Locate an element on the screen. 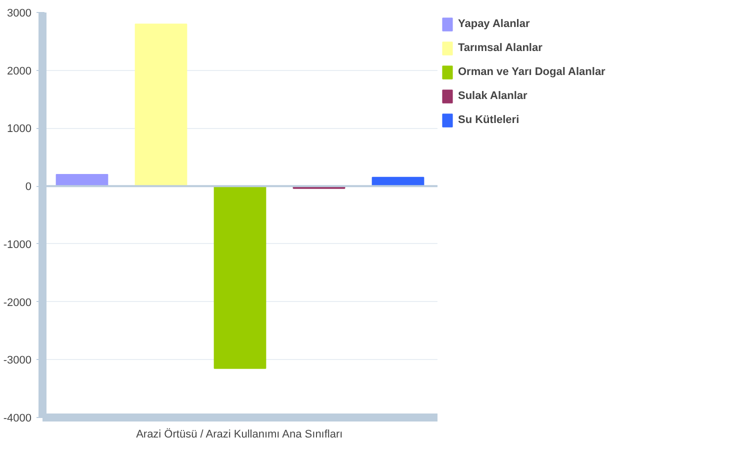 The width and height of the screenshot is (745, 468). legend-label: Orman ve Yarı Dogal Alanlar is located at coordinates (532, 72).